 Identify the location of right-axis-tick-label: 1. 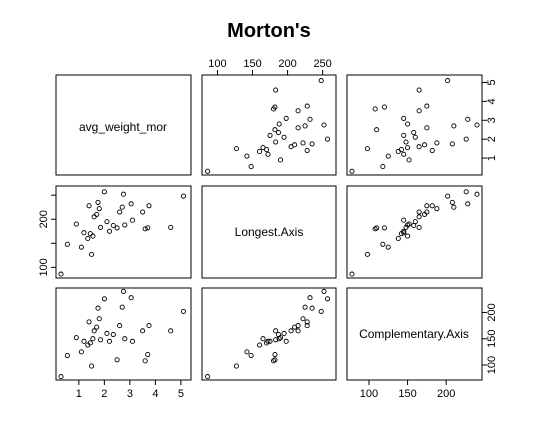
(492, 158).